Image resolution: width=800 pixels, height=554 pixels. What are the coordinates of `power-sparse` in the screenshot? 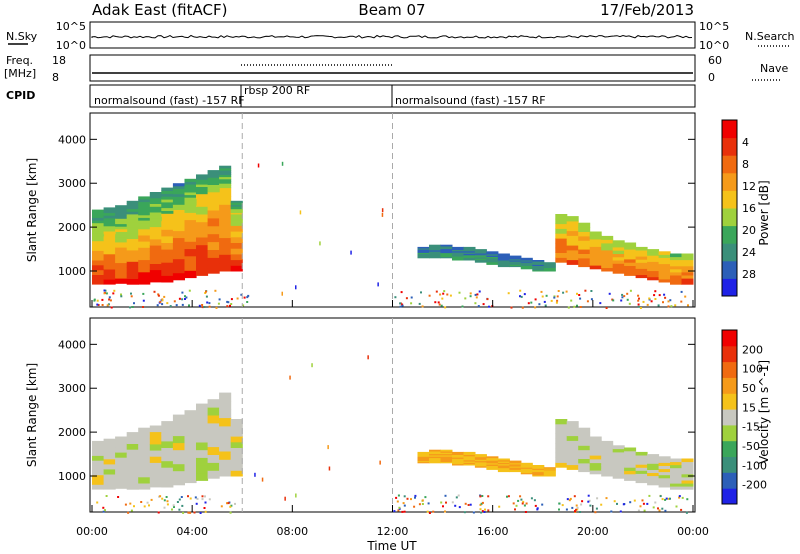 It's located at (378, 284).